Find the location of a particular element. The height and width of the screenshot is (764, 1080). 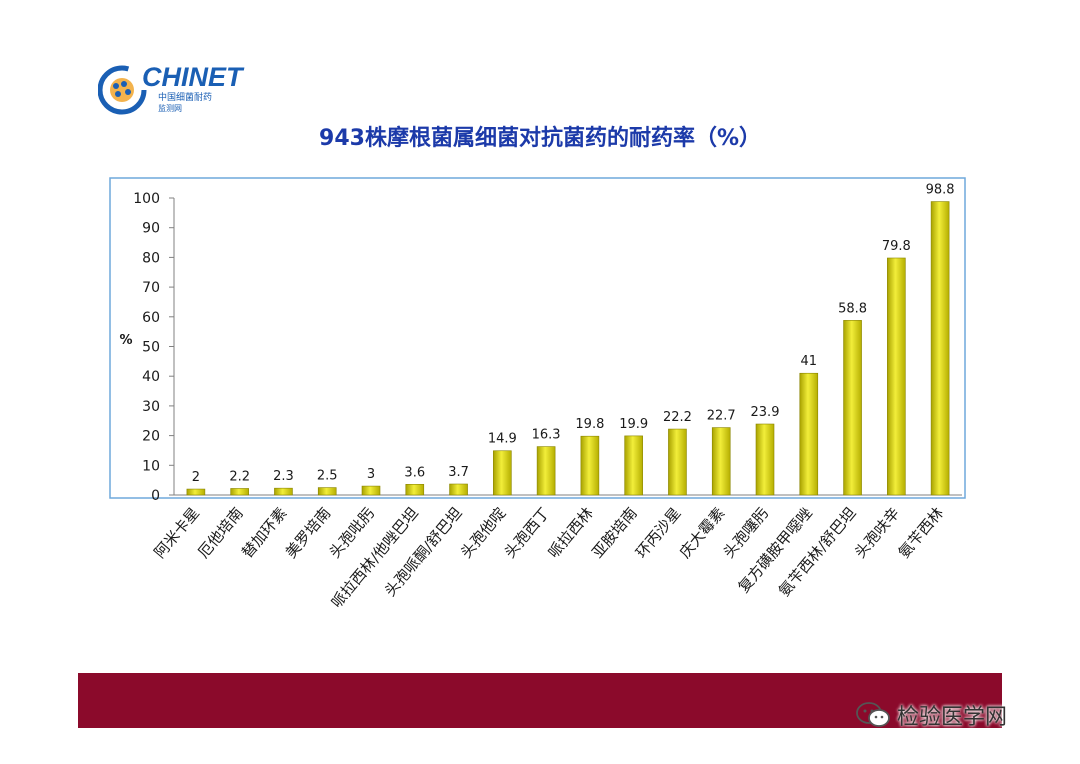

data-label: 19.9 is located at coordinates (633, 424).